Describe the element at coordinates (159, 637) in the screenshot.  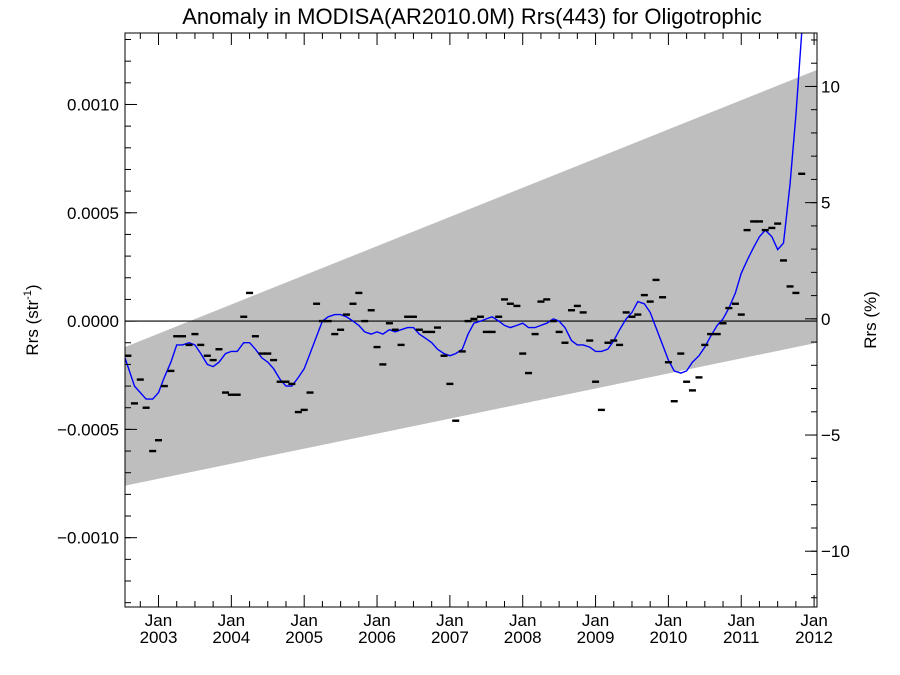
I see `x-tick-year-label: 2003` at that location.